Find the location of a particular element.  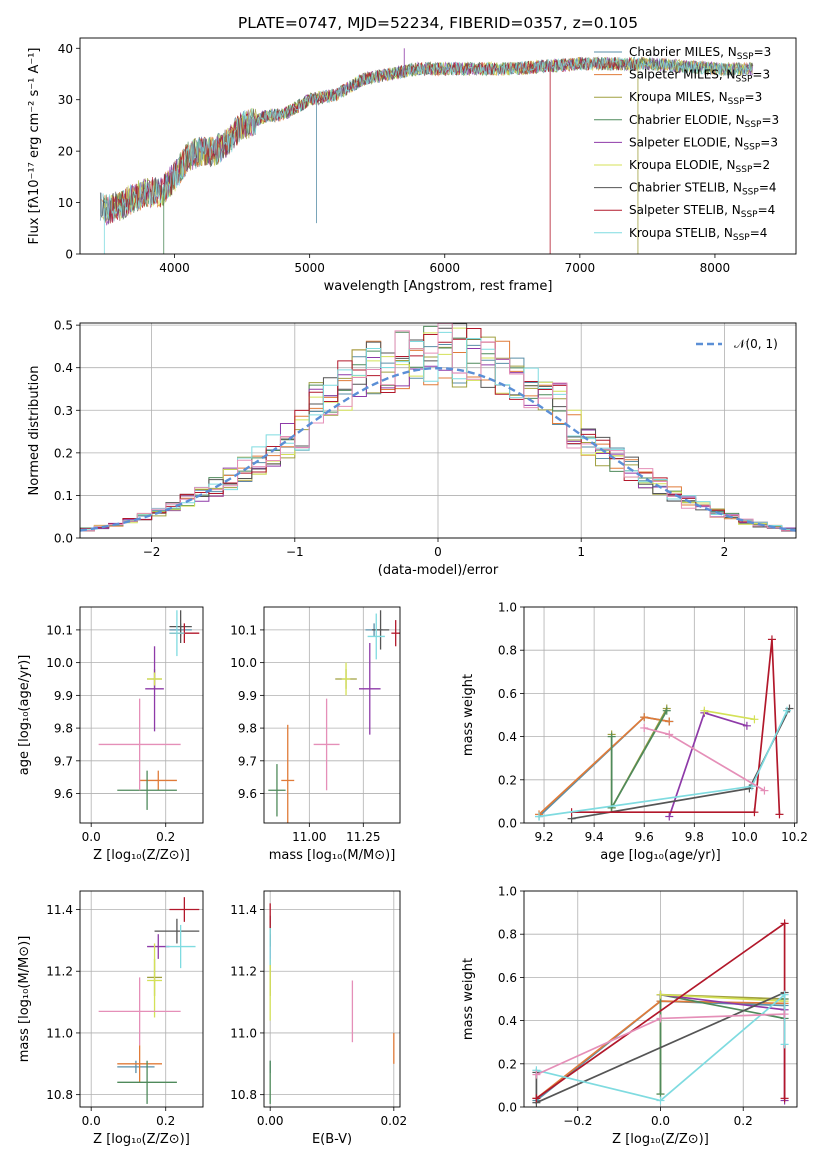

x-axis-label: E(B-V) is located at coordinates (332, 1139).